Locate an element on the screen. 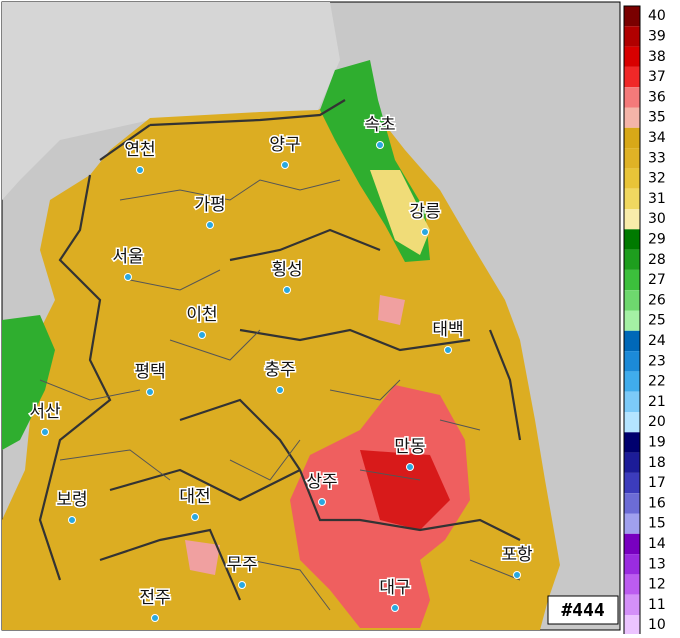 The height and width of the screenshot is (638, 680). city-label: 평택 is located at coordinates (149, 372).